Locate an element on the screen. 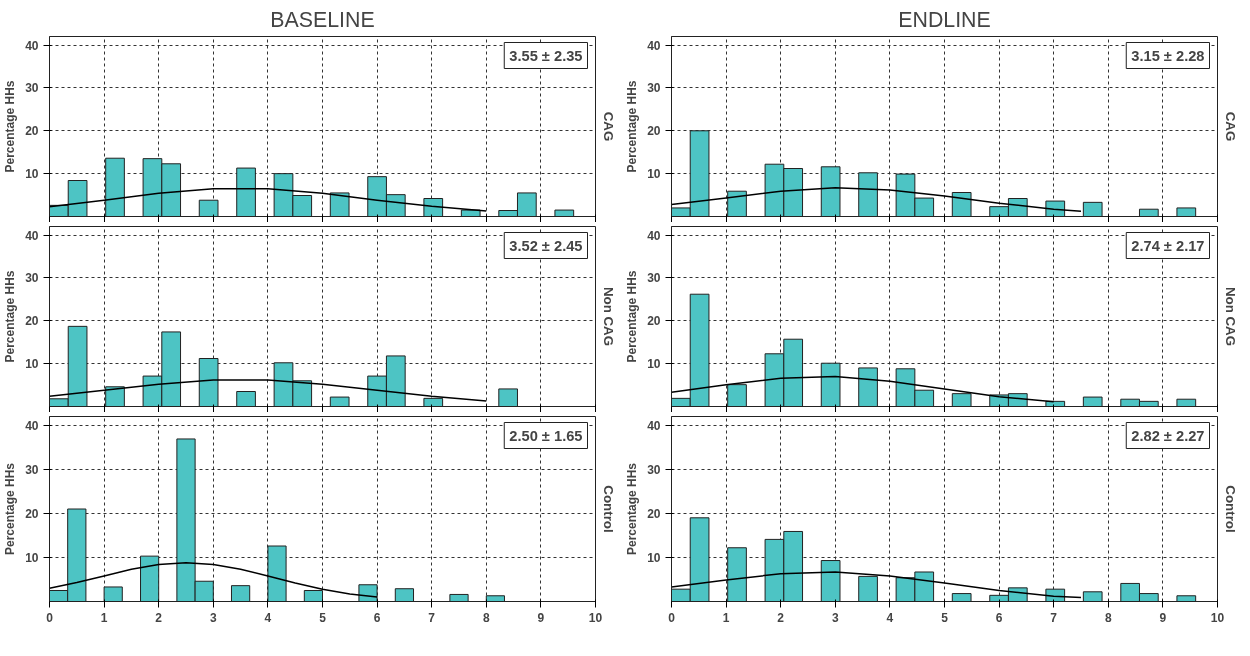 This screenshot has height=656, width=1250. annotation: 2.82 ± 2.27 is located at coordinates (1168, 435).